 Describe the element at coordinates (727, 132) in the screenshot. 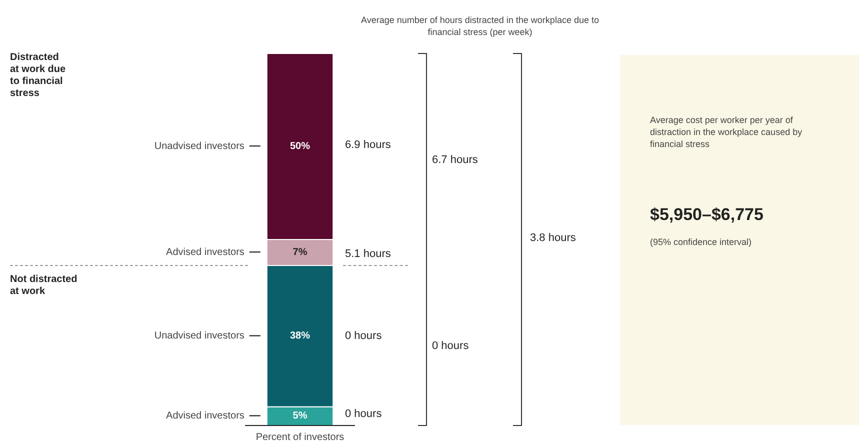

I see `text: Average cost per worker per year of distraction in the workplace caused by financial stress` at that location.